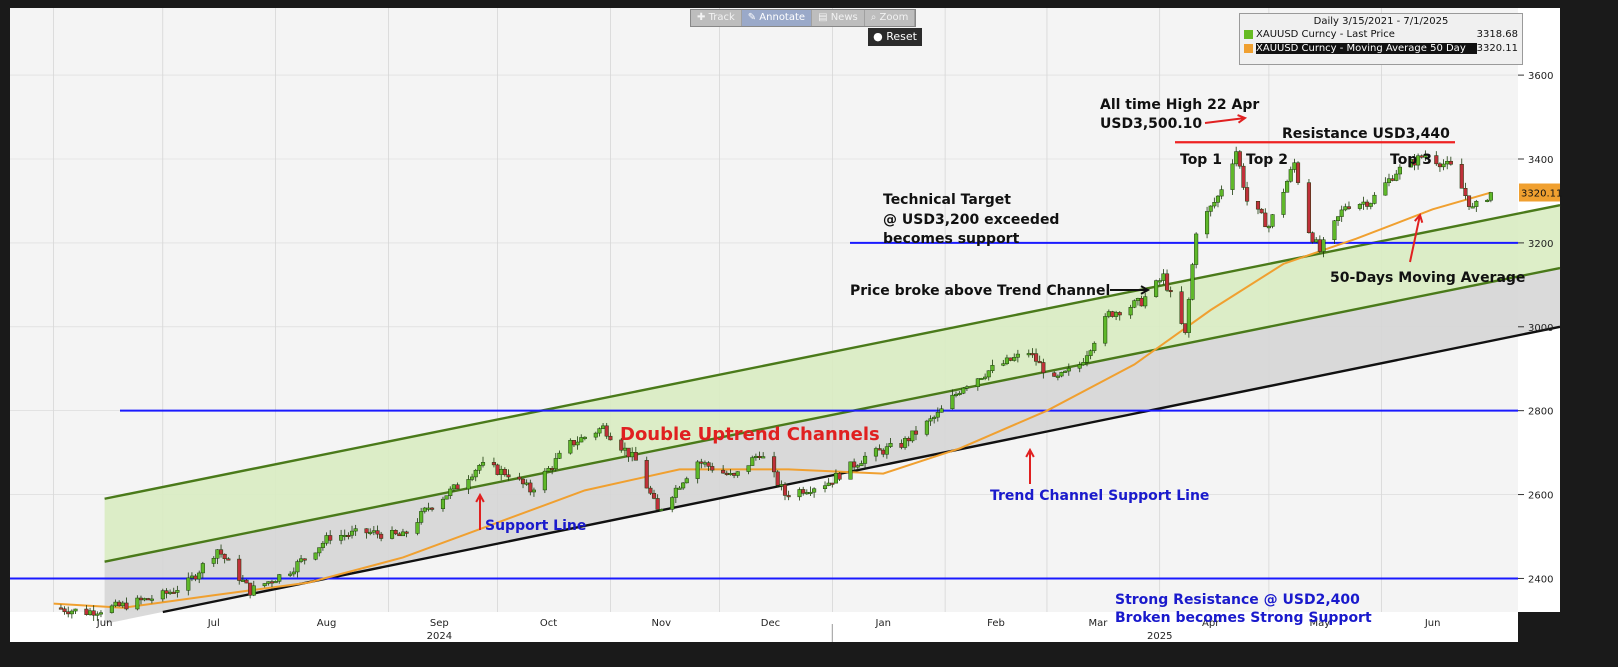  What do you see at coordinates (890, 18) in the screenshot?
I see `zoom-button: ⌕ Zoom` at bounding box center [890, 18].